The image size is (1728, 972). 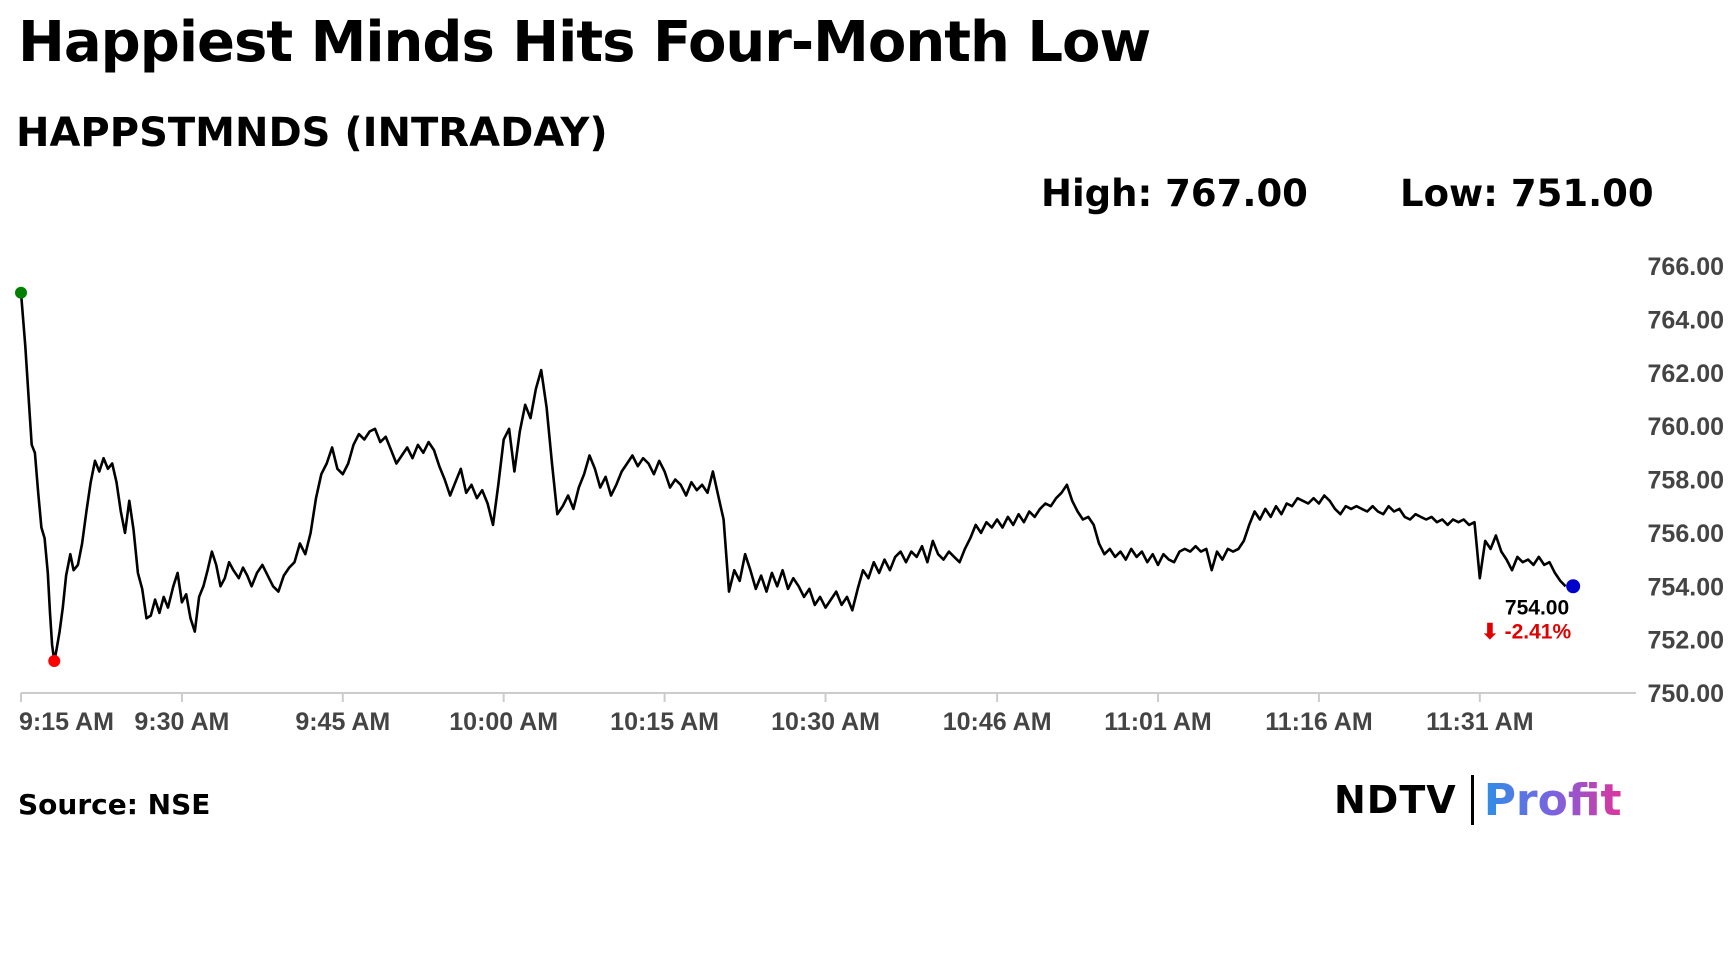 I want to click on x-tick-label: 11:31 AM, so click(x=1479, y=722).